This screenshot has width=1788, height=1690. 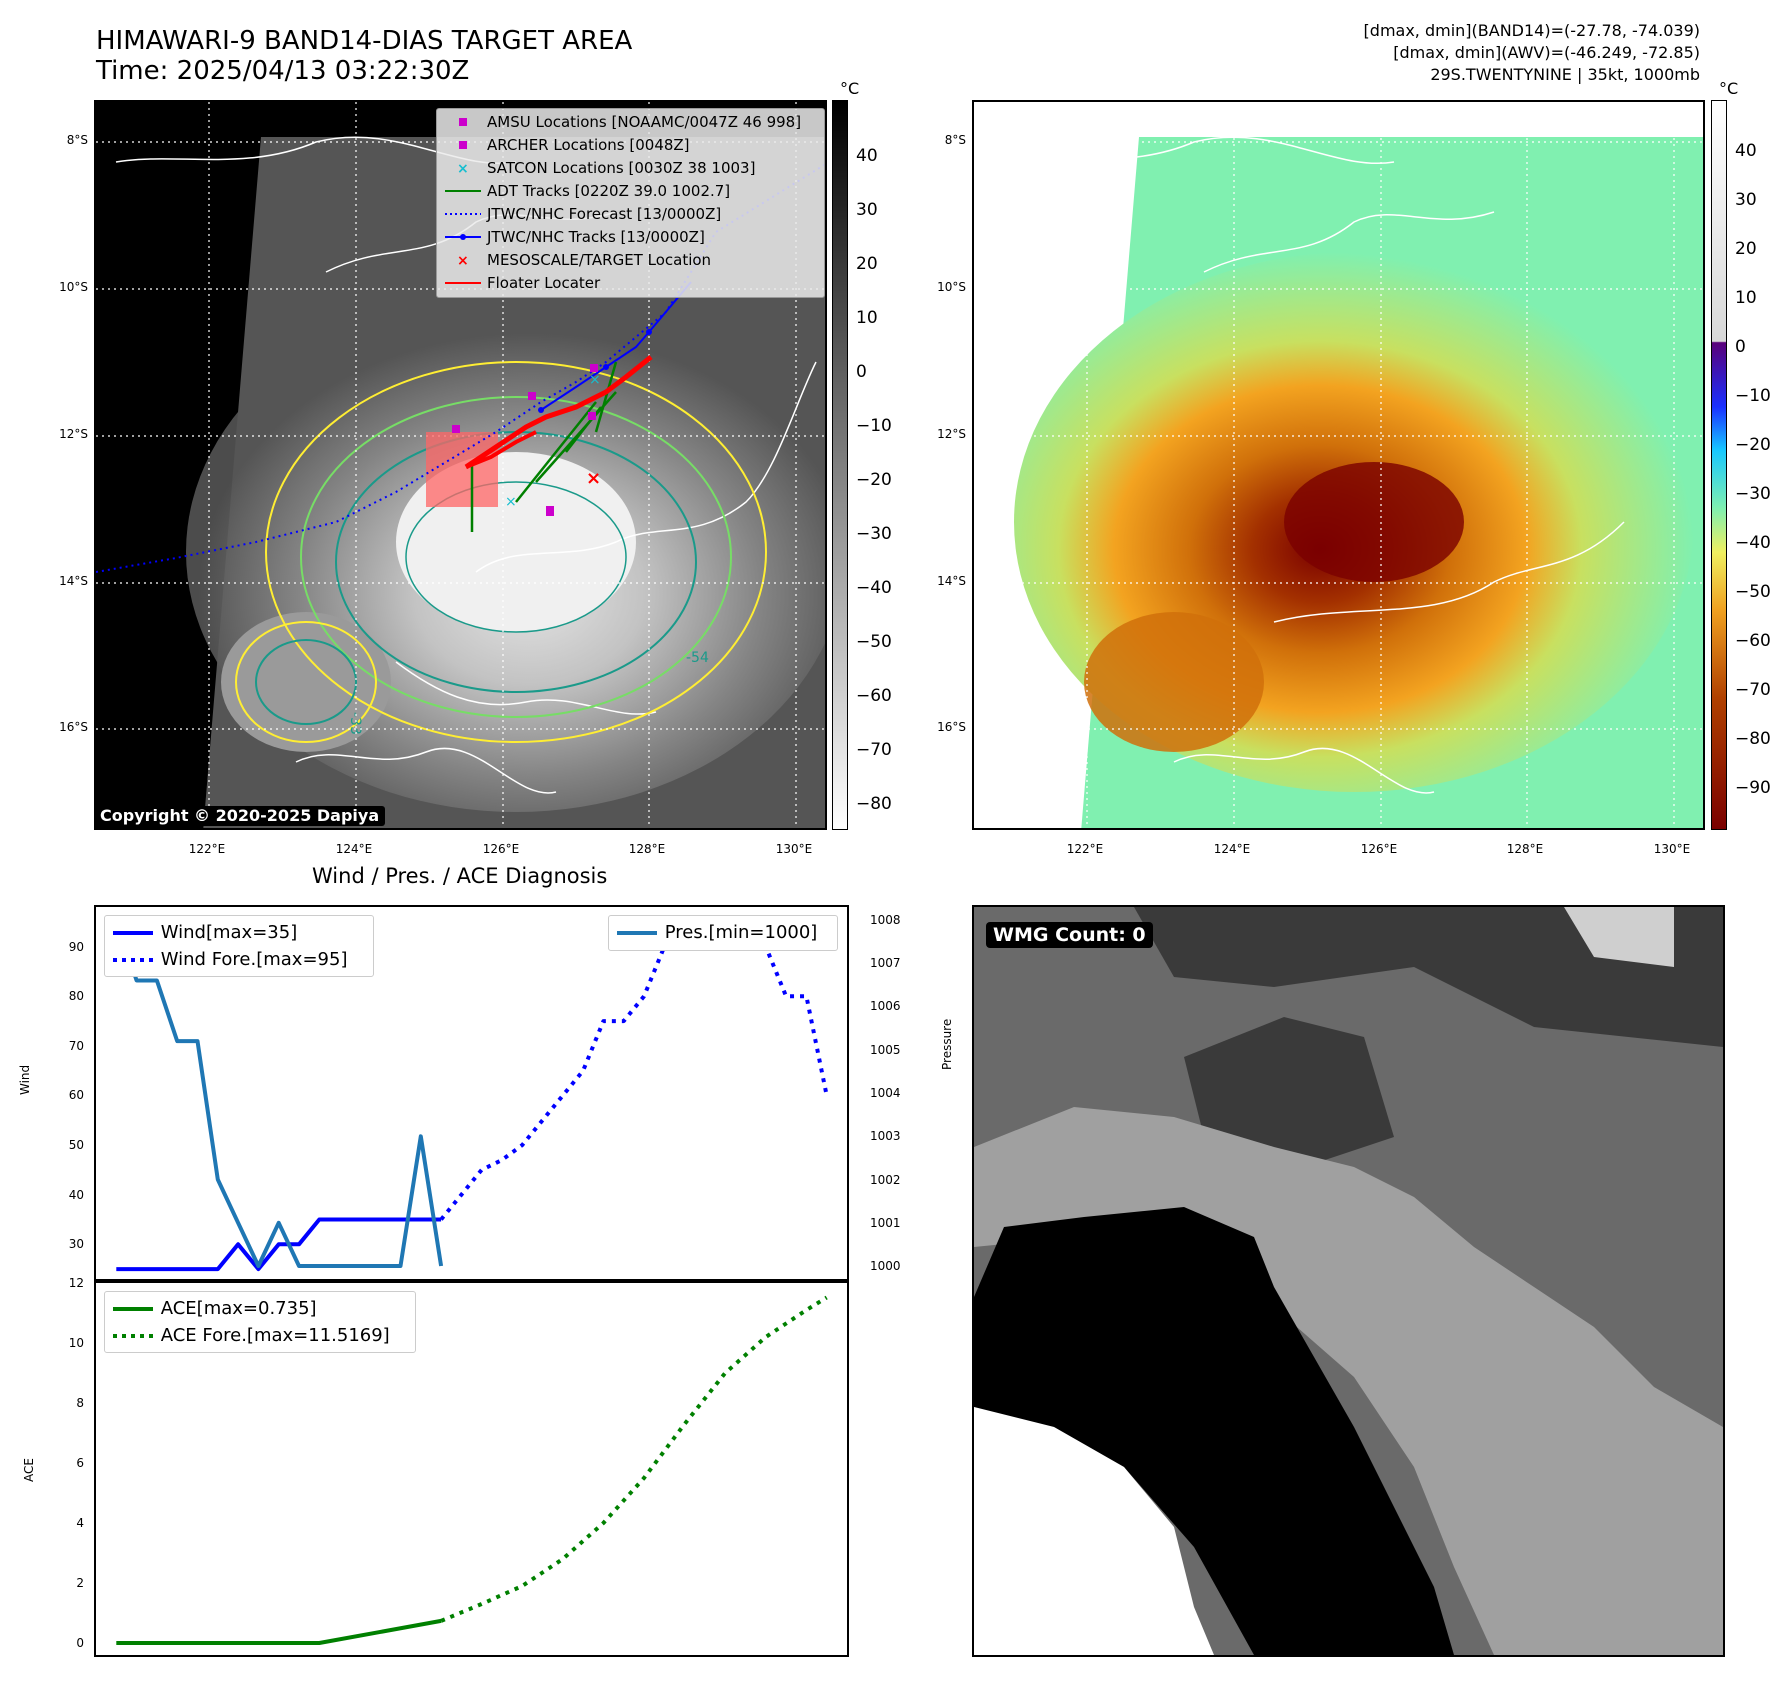 What do you see at coordinates (1753, 494) in the screenshot?
I see `colorbar-tick-label: −30` at bounding box center [1753, 494].